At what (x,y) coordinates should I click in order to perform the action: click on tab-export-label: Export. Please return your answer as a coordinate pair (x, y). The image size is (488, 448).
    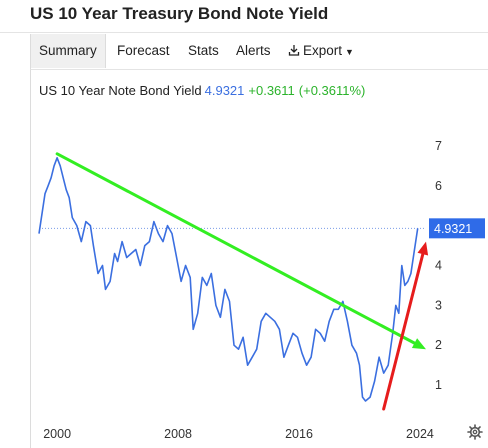
    Looking at the image, I should click on (323, 50).